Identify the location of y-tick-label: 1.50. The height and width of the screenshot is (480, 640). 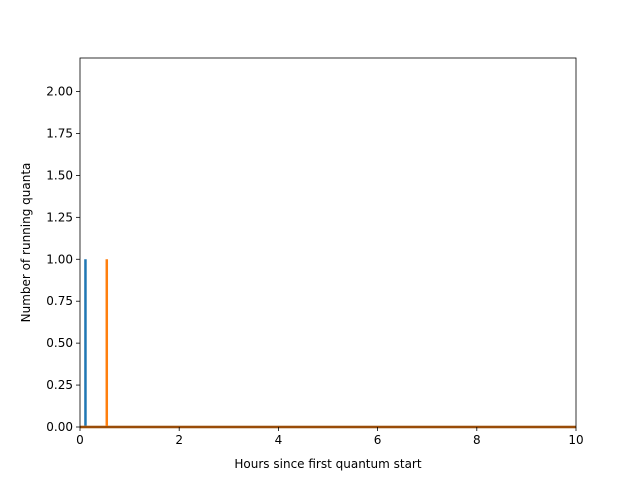
(59, 175).